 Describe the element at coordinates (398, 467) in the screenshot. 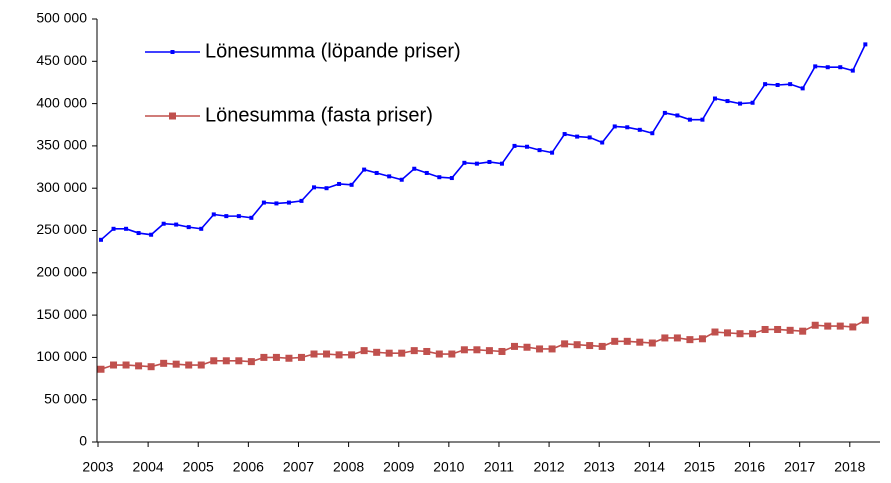

I see `x-tick-label: 2009` at that location.